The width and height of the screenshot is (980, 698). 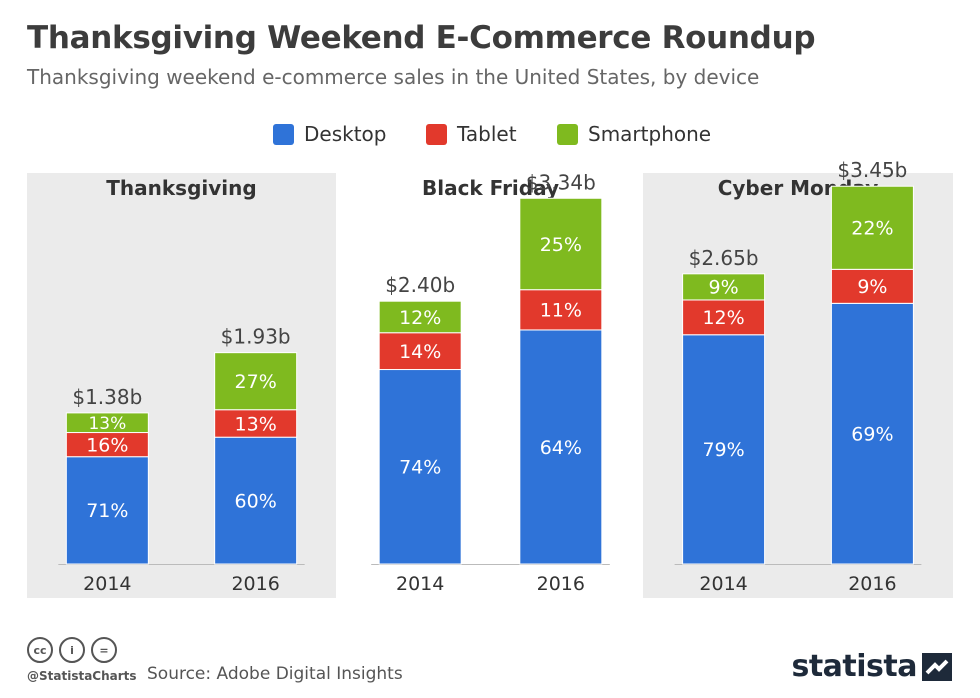 What do you see at coordinates (107, 397) in the screenshot?
I see `bar-total-label: $1.38b` at bounding box center [107, 397].